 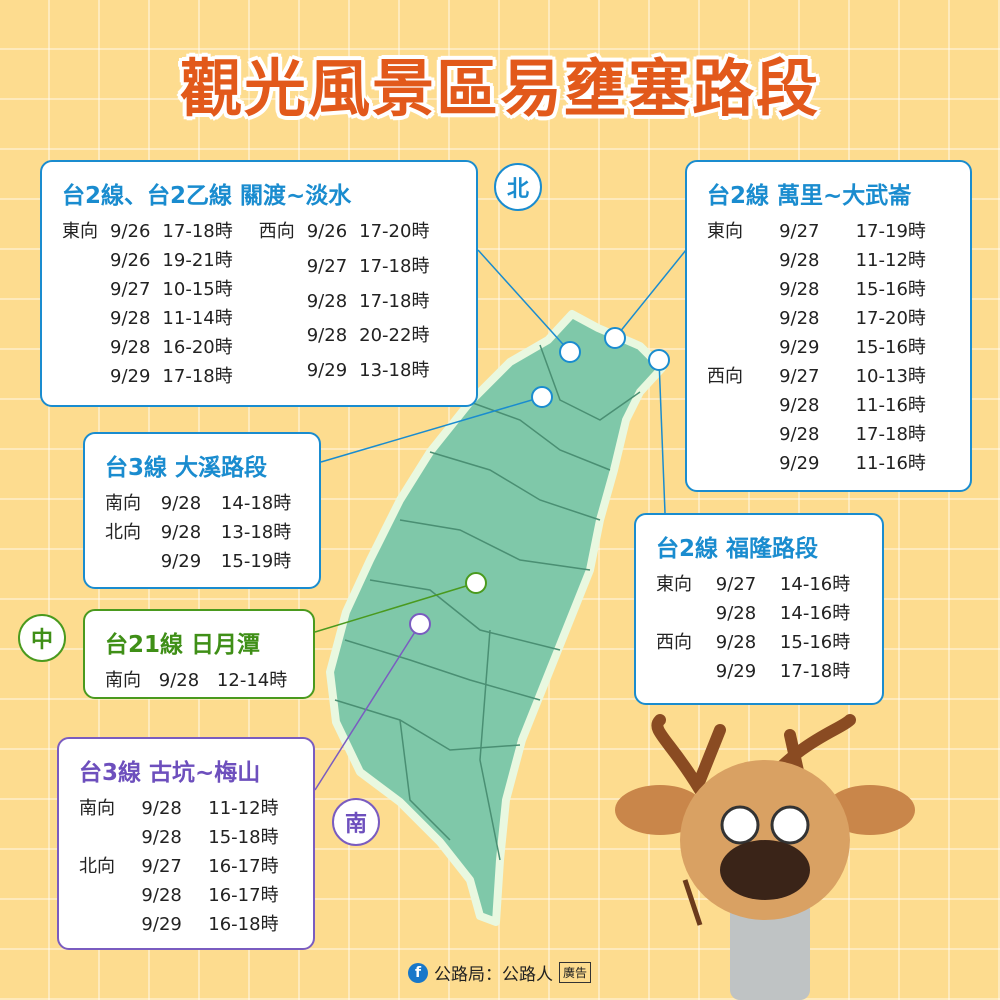 What do you see at coordinates (493, 975) in the screenshot?
I see `source-label: 公路局：公路人` at bounding box center [493, 975].